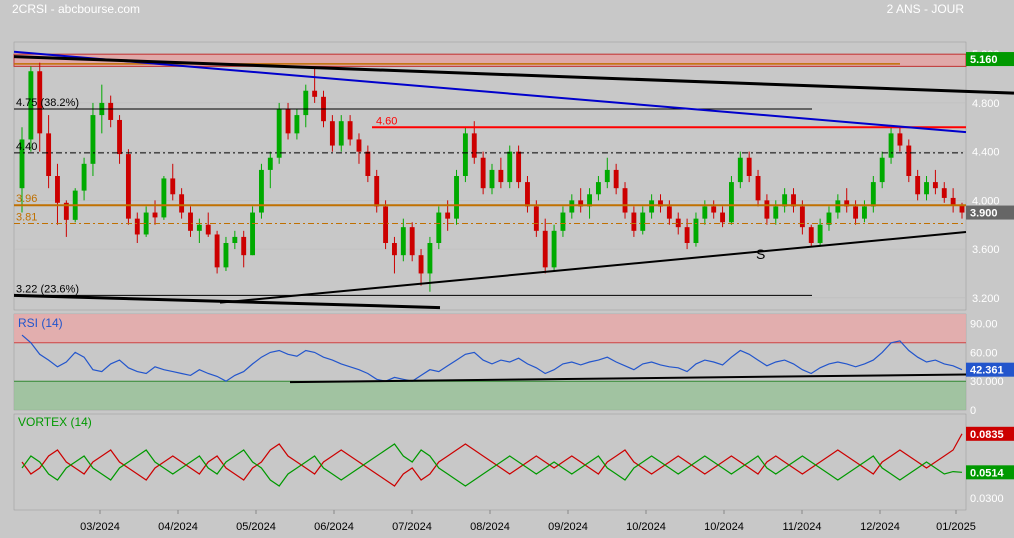 The width and height of the screenshot is (1014, 538). Describe the element at coordinates (984, 353) in the screenshot. I see `rsi-tick-label: 60.00` at that location.